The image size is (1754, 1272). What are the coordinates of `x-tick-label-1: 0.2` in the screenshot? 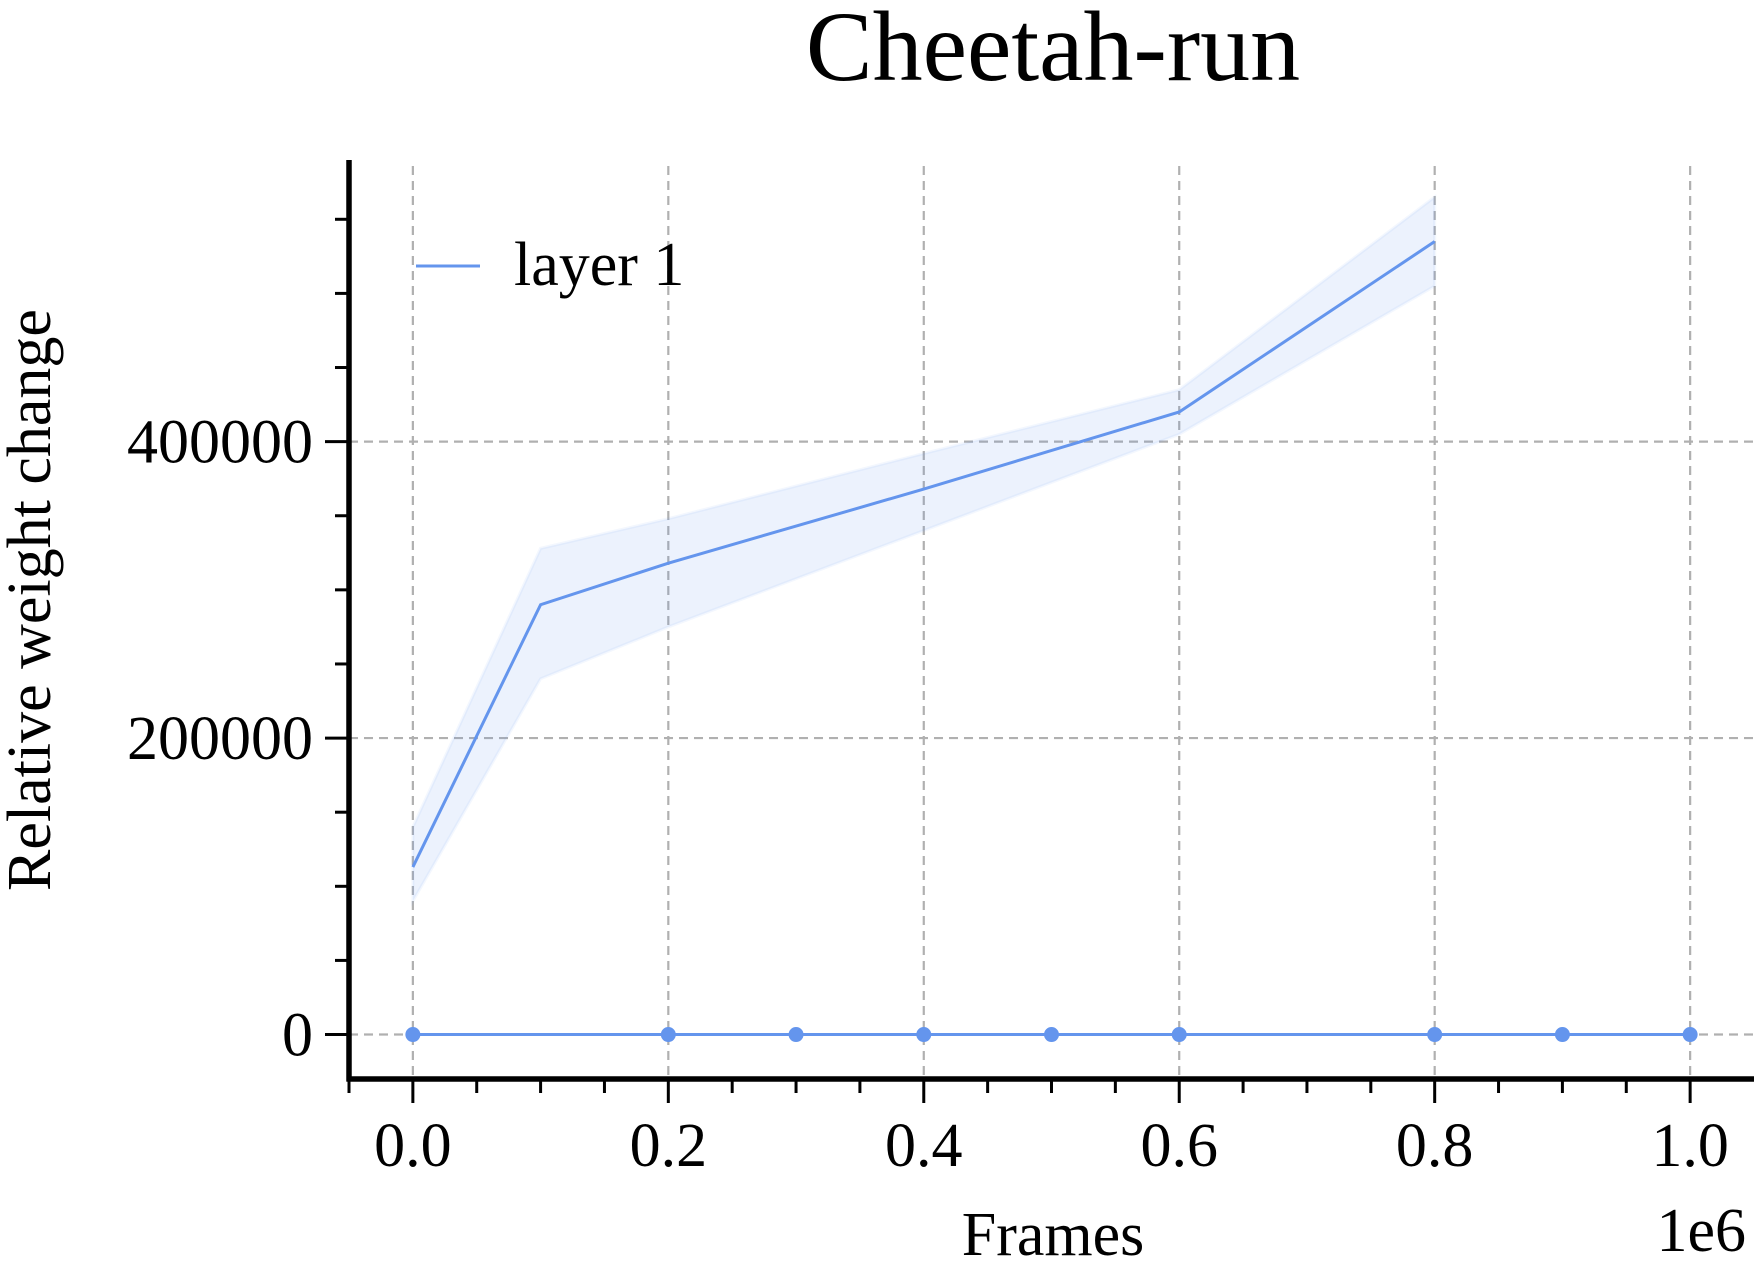 It's located at (669, 1146).